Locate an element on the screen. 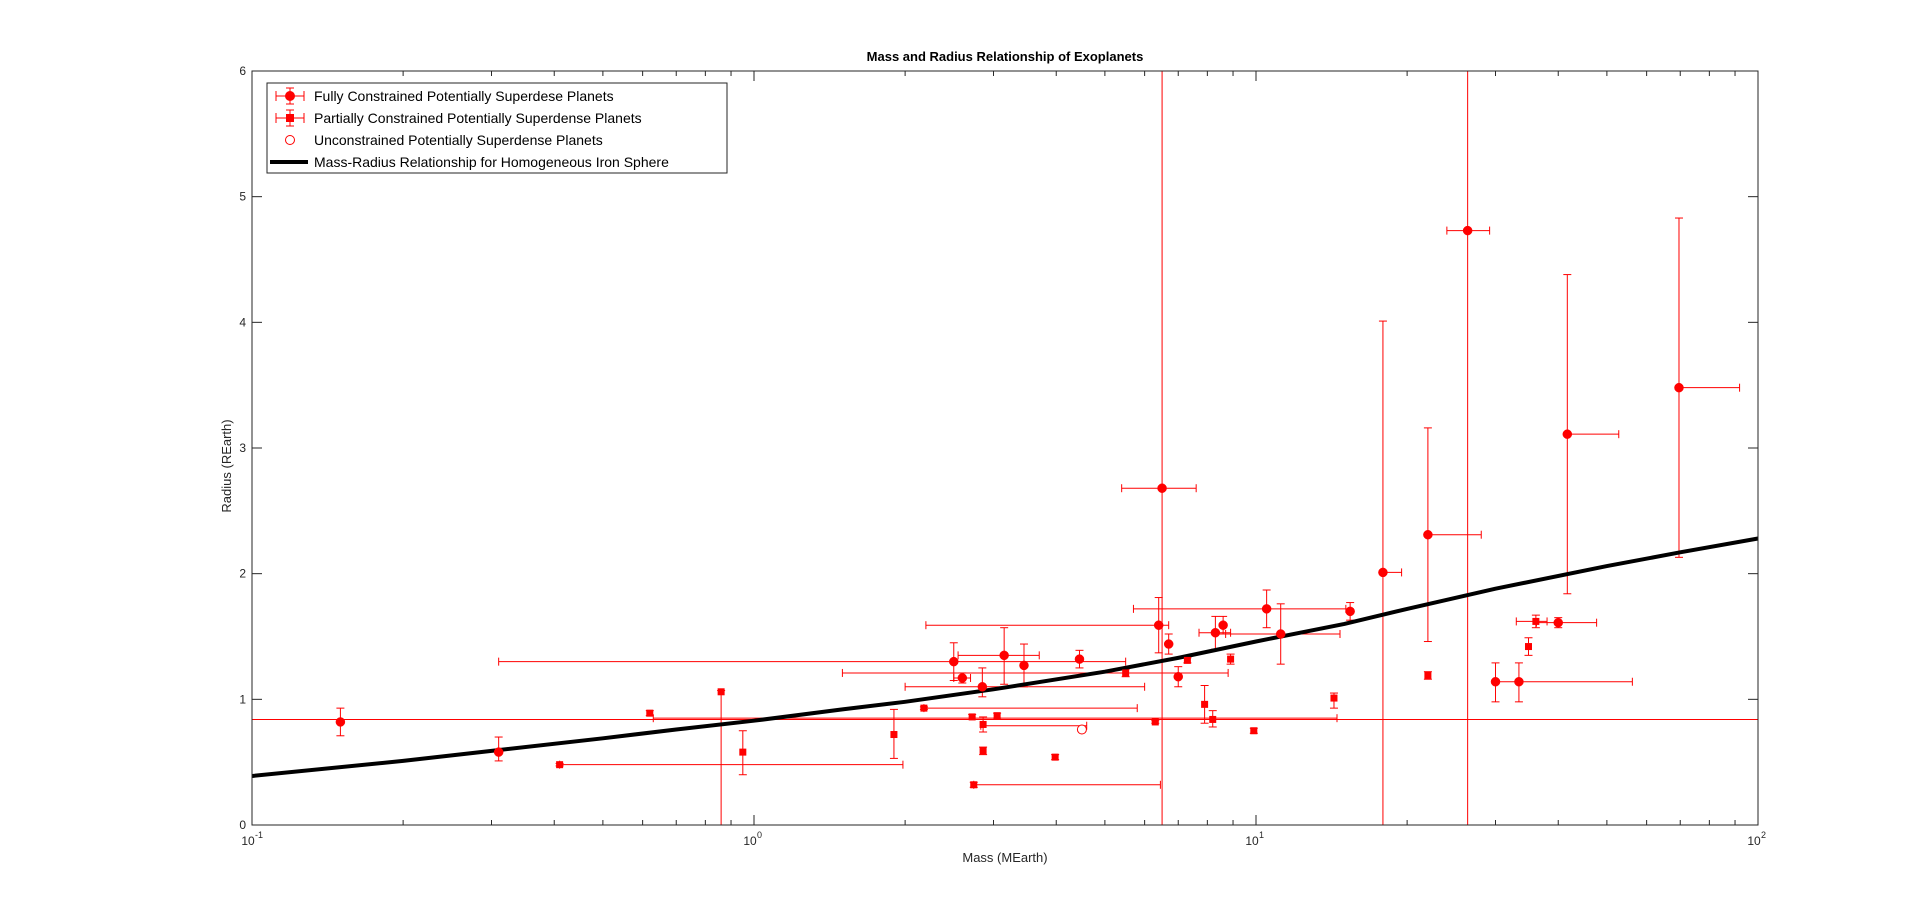  x-tick-label: 10 0 is located at coordinates (752, 839).